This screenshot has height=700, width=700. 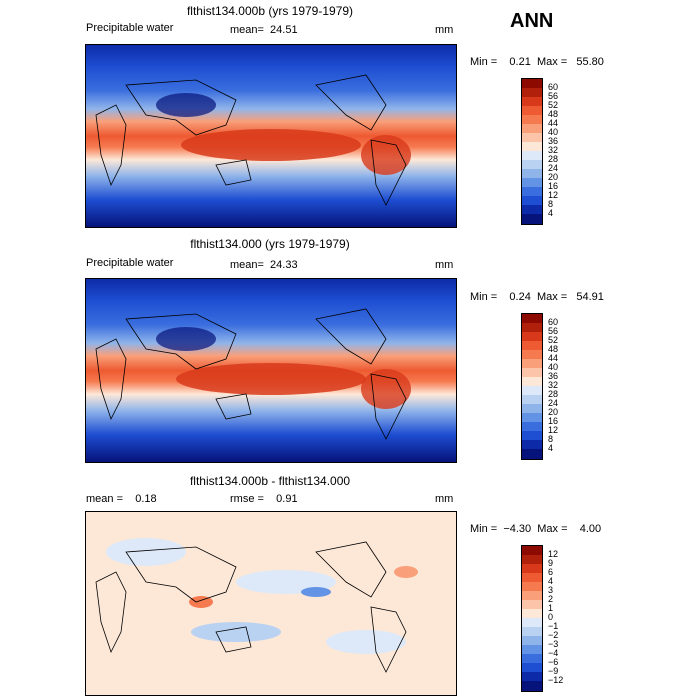 I want to click on colorbar-tick-label: 0, so click(x=551, y=617).